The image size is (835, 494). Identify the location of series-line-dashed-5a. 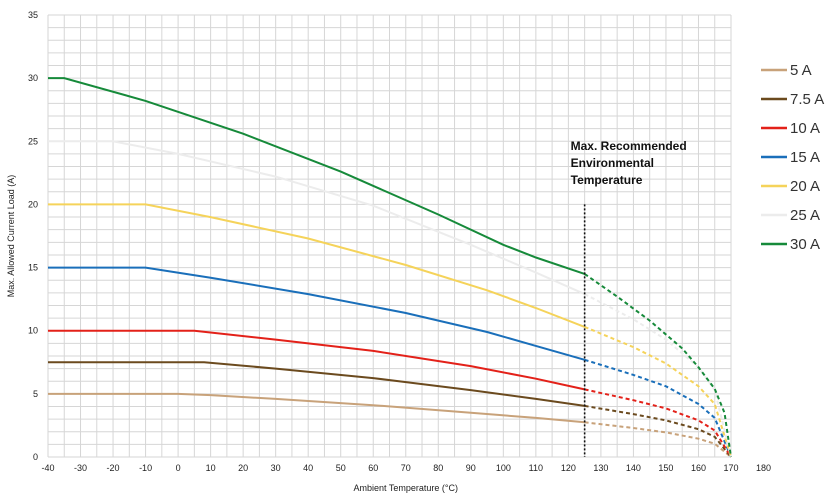
(658, 439).